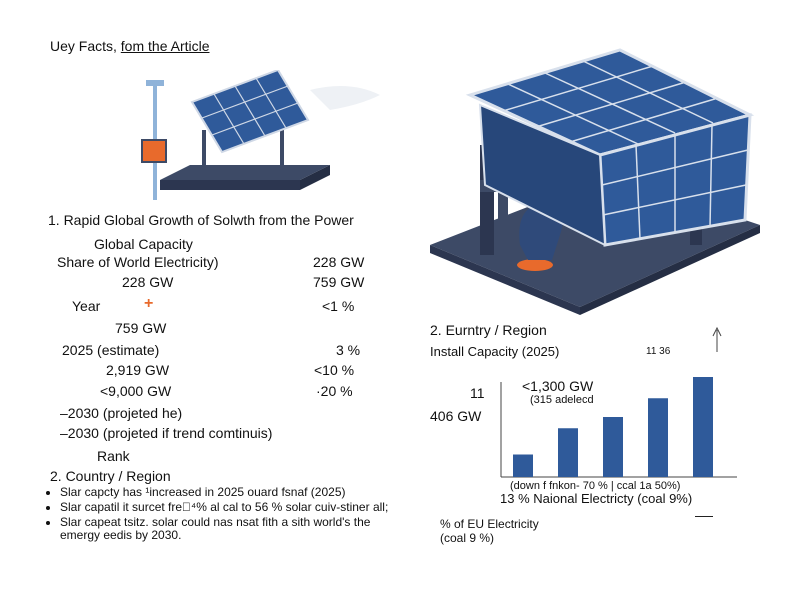  What do you see at coordinates (489, 524) in the screenshot?
I see `eu-electricity-label: % of EU Electricity` at bounding box center [489, 524].